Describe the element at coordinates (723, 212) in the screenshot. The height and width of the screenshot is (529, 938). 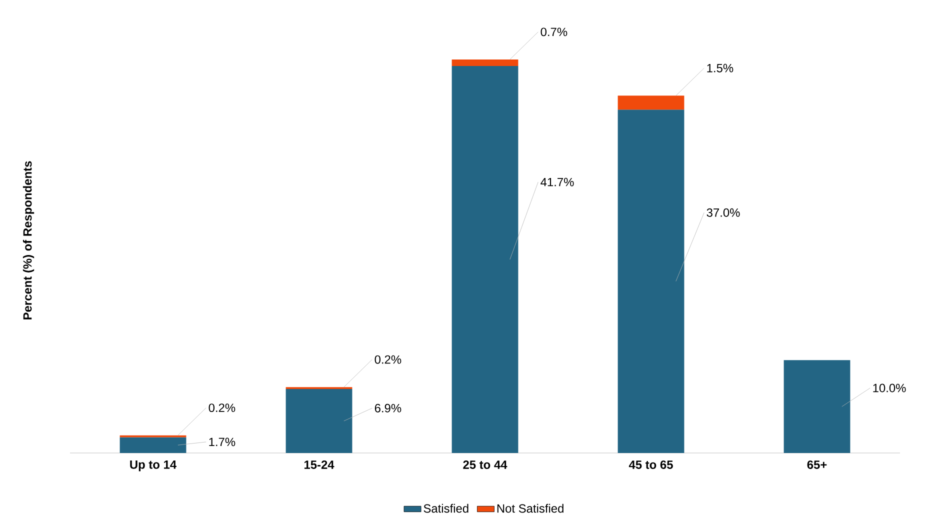
I see `data-label: 37.0%` at that location.